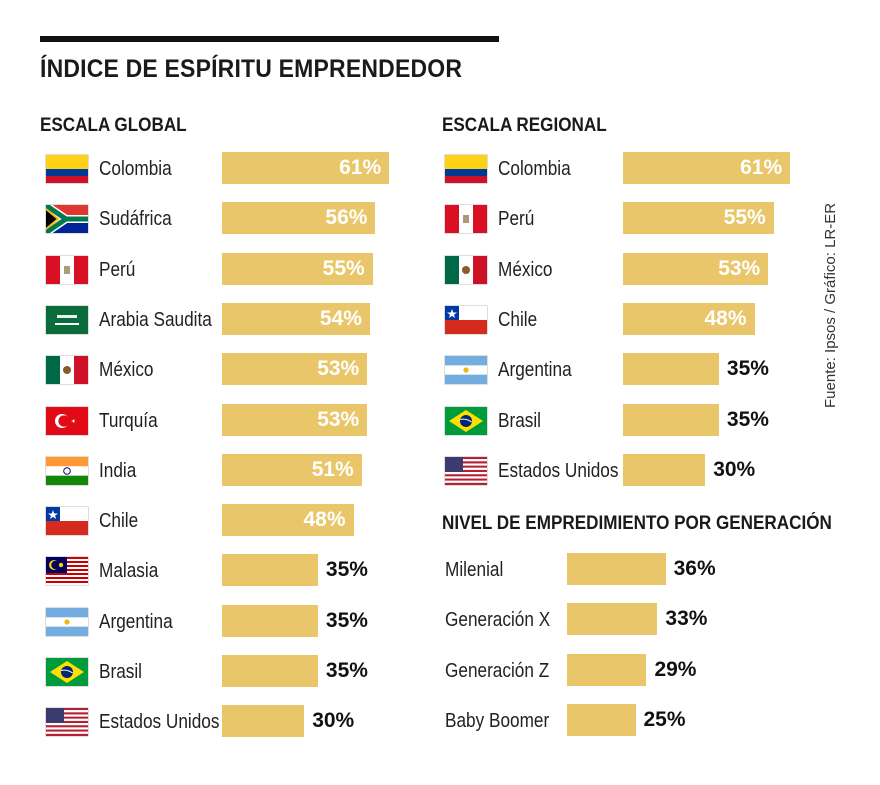 The height and width of the screenshot is (785, 880). What do you see at coordinates (135, 219) in the screenshot?
I see `category-label: Sudáfrica` at bounding box center [135, 219].